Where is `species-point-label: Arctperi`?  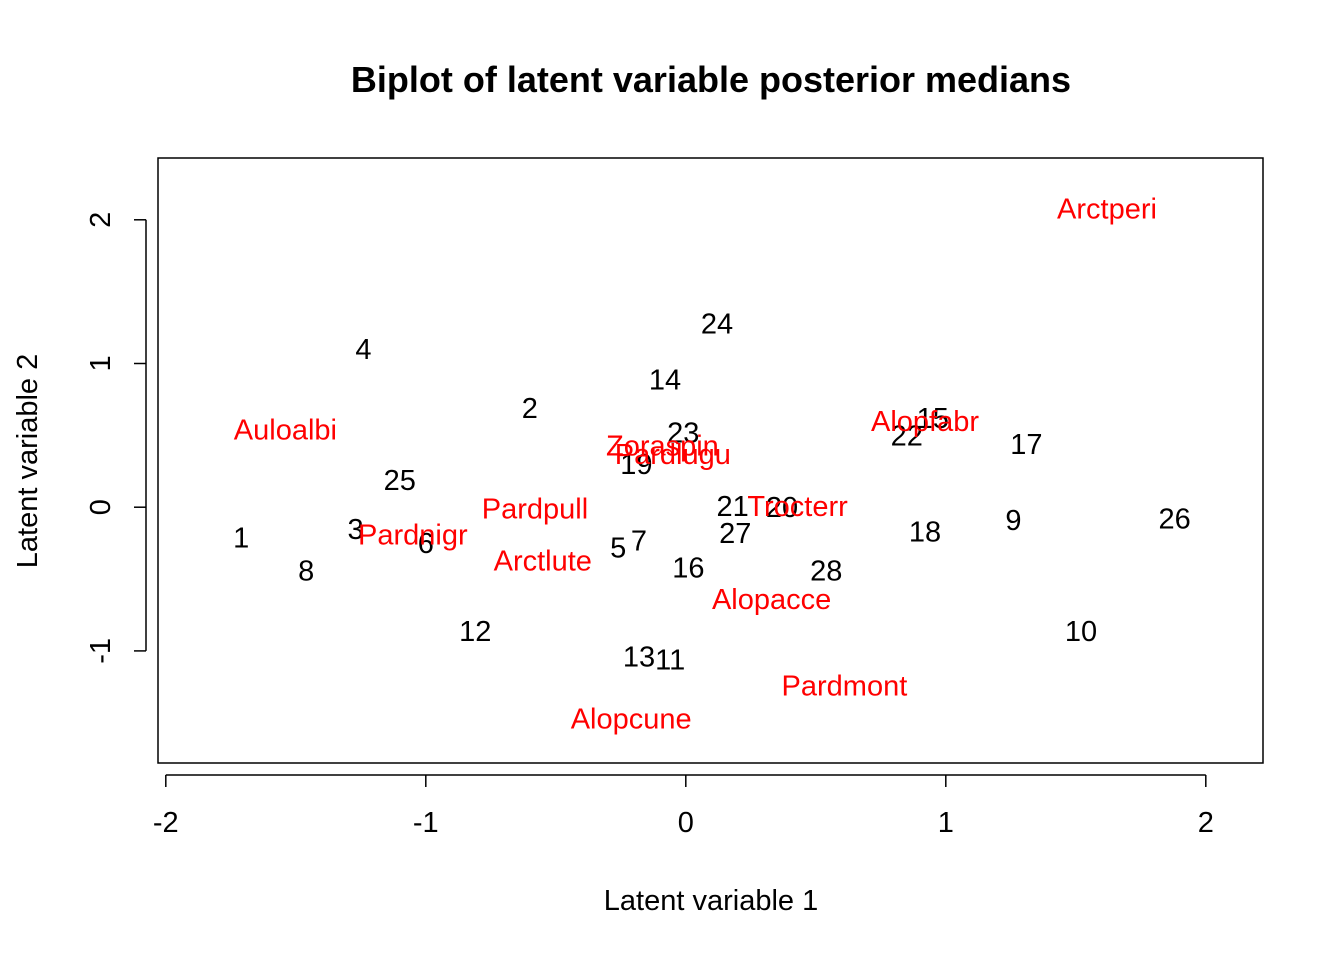 species-point-label: Arctperi is located at coordinates (1107, 209).